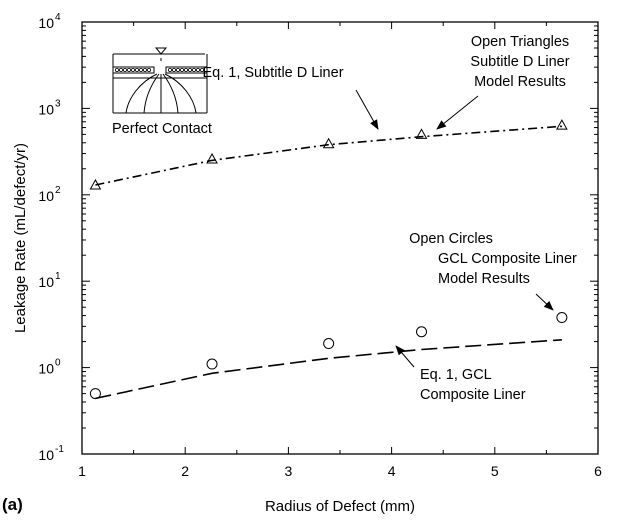  What do you see at coordinates (520, 82) in the screenshot?
I see `annotation-triangles-line-3: Model Results` at bounding box center [520, 82].